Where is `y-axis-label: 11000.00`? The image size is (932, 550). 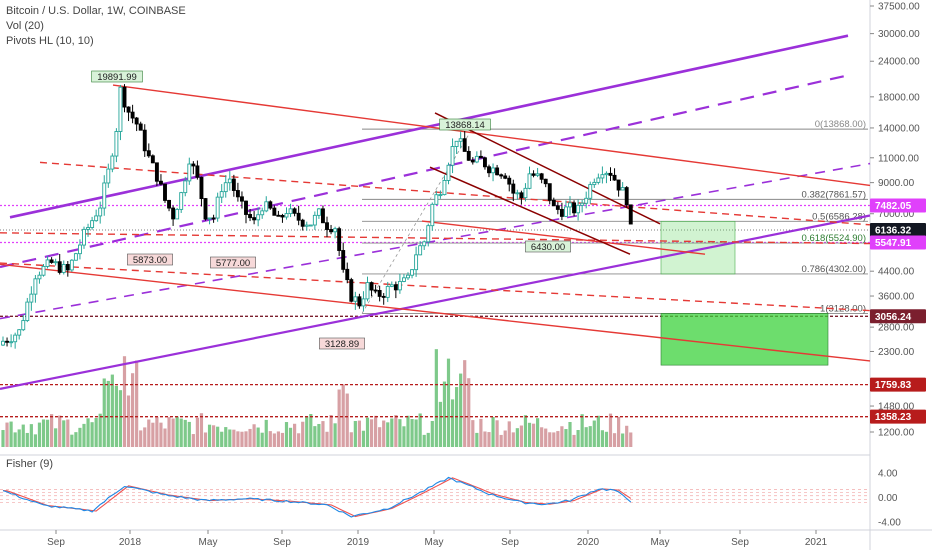
y-axis-label: 11000.00 is located at coordinates (898, 158).